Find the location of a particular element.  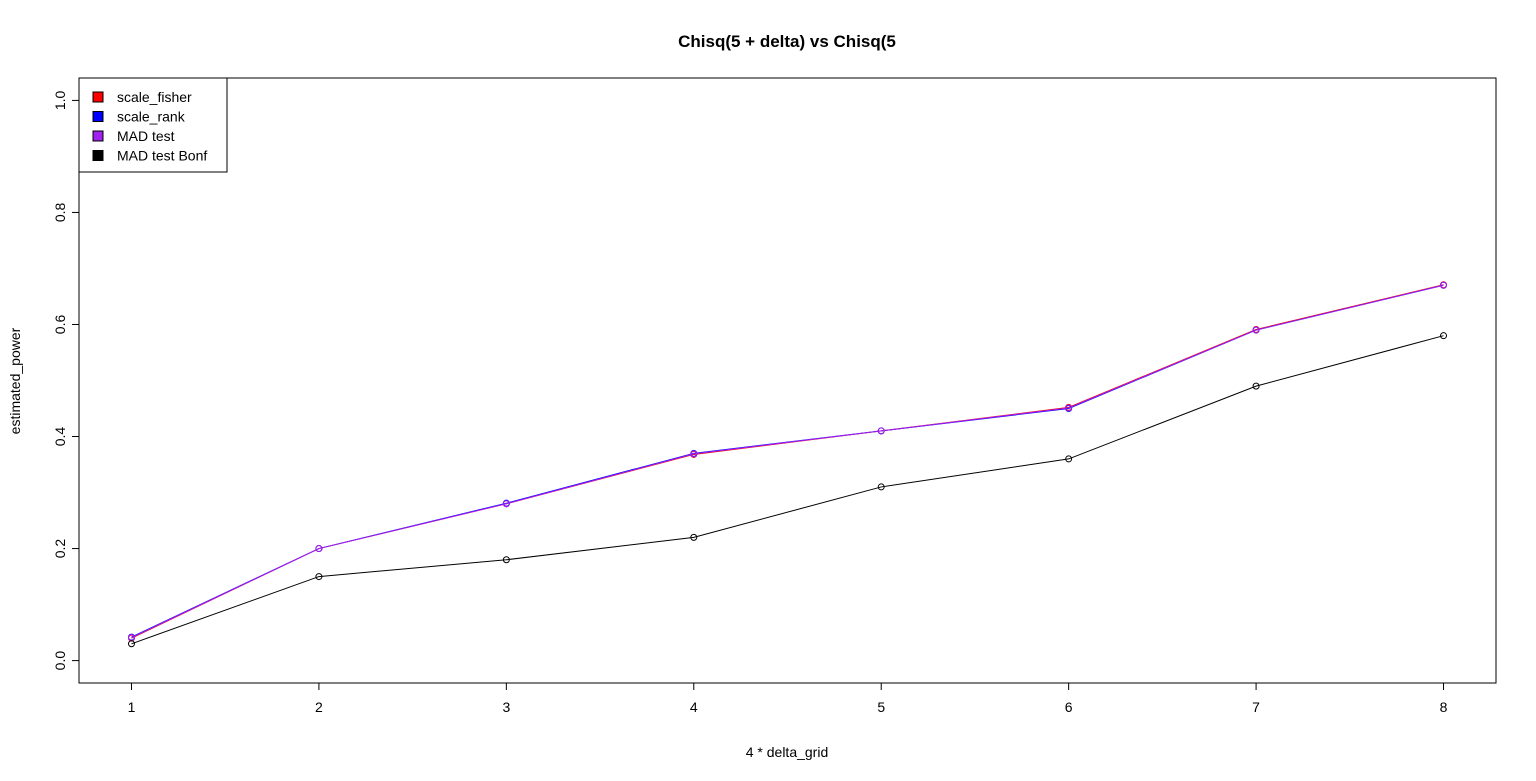

legend-label: MAD test is located at coordinates (146, 136).